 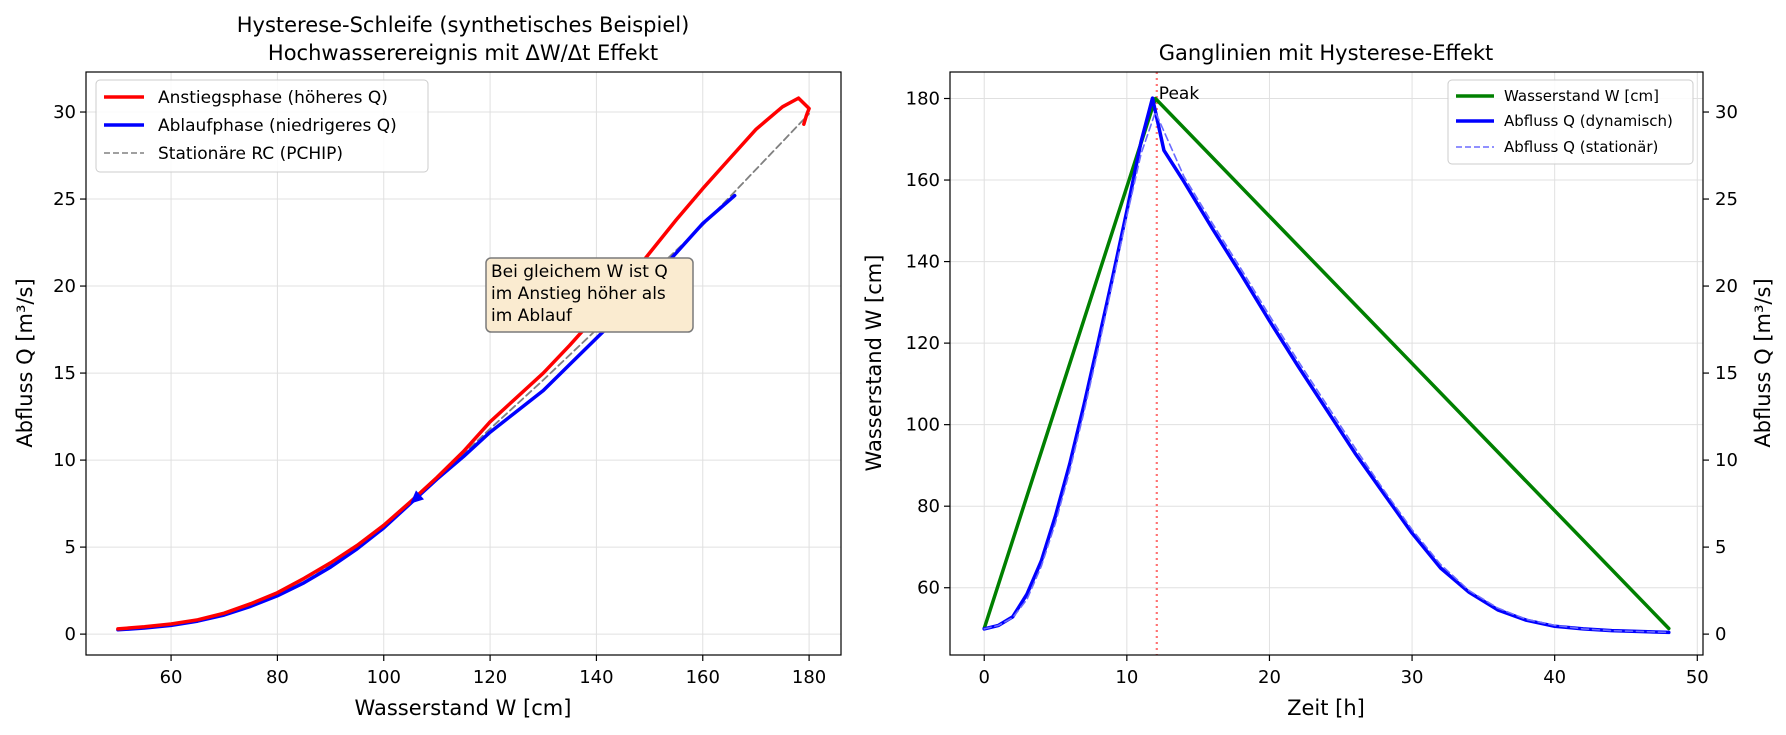 What do you see at coordinates (1581, 147) in the screenshot?
I see `legend-label-discharge-stationary: Abfluss Q (stationär)` at bounding box center [1581, 147].